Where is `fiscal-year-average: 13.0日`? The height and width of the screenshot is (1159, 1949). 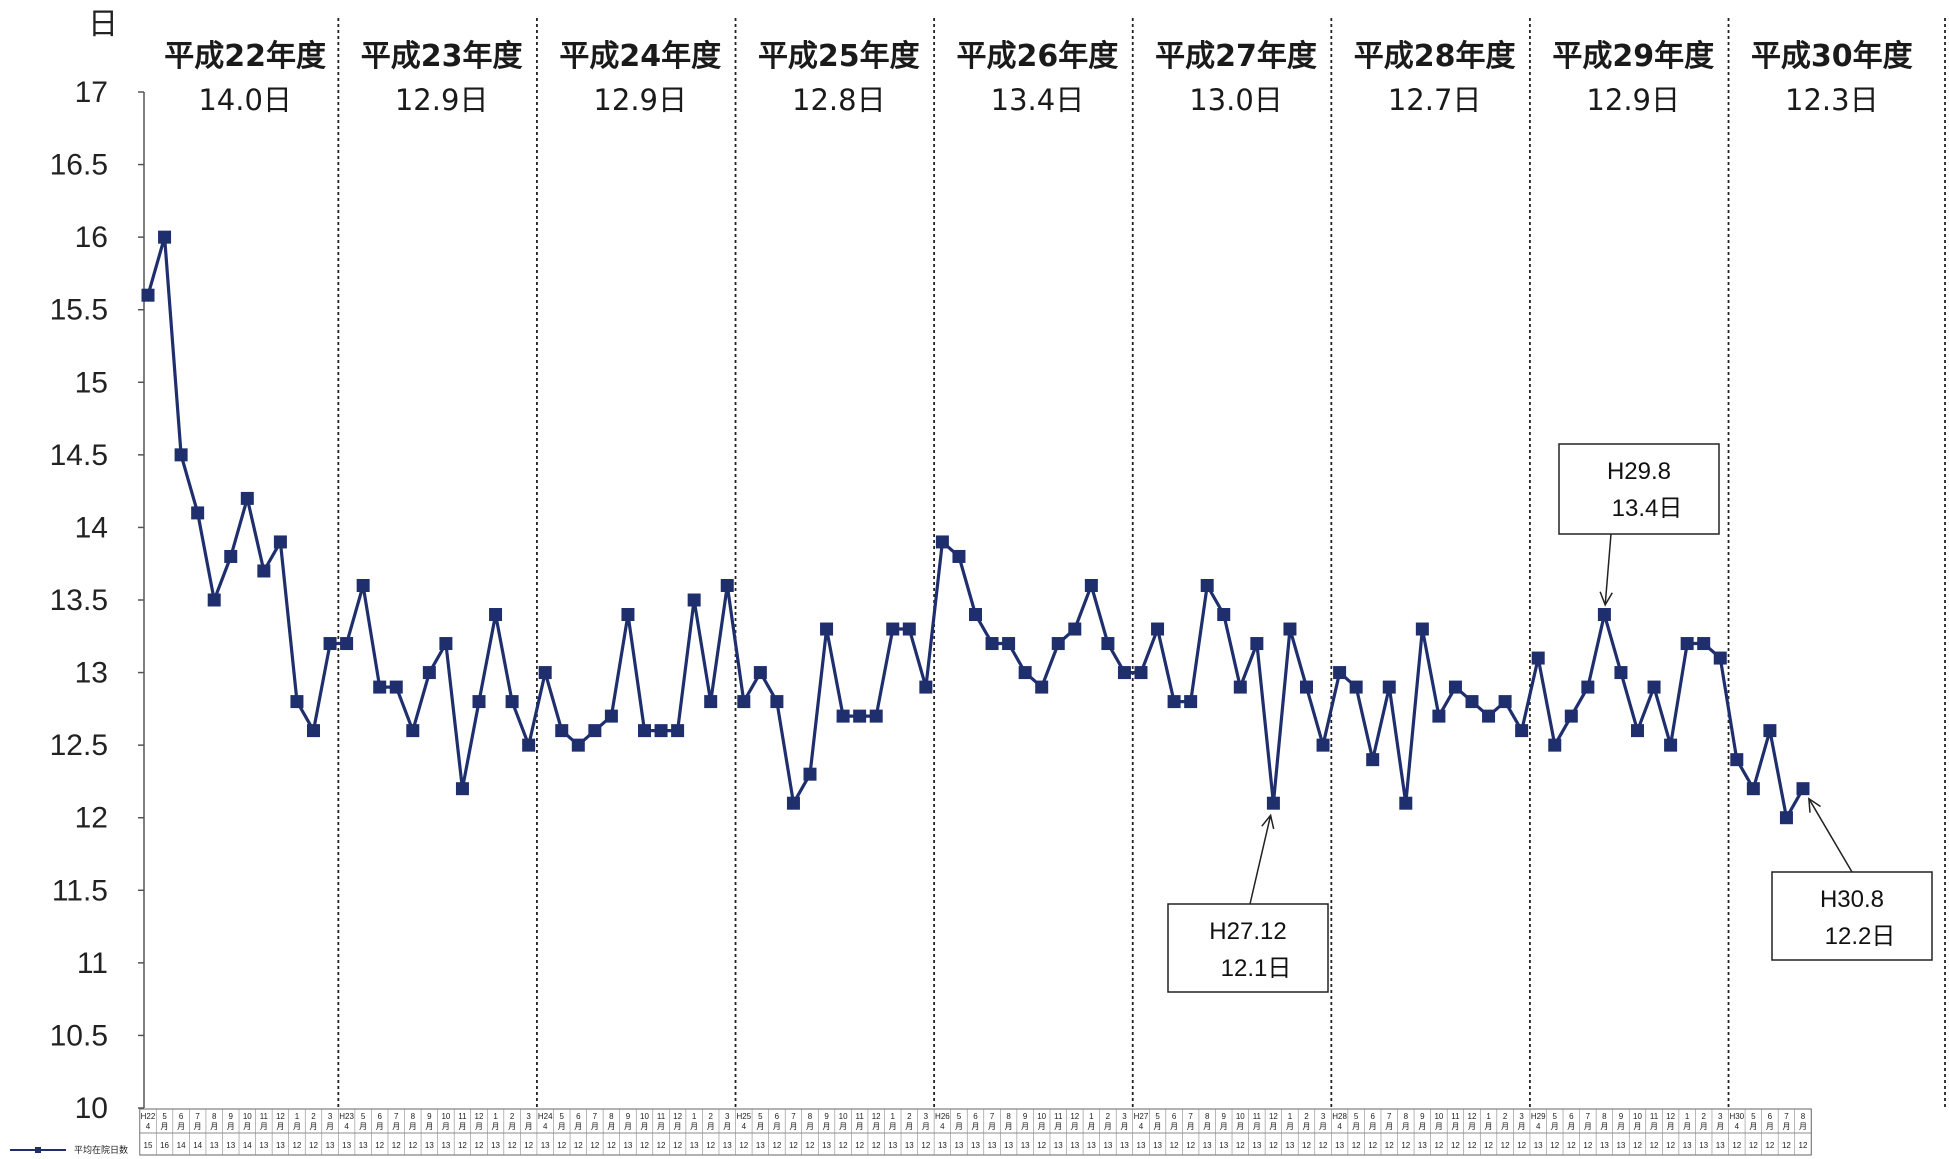 fiscal-year-average: 13.0日 is located at coordinates (1236, 100).